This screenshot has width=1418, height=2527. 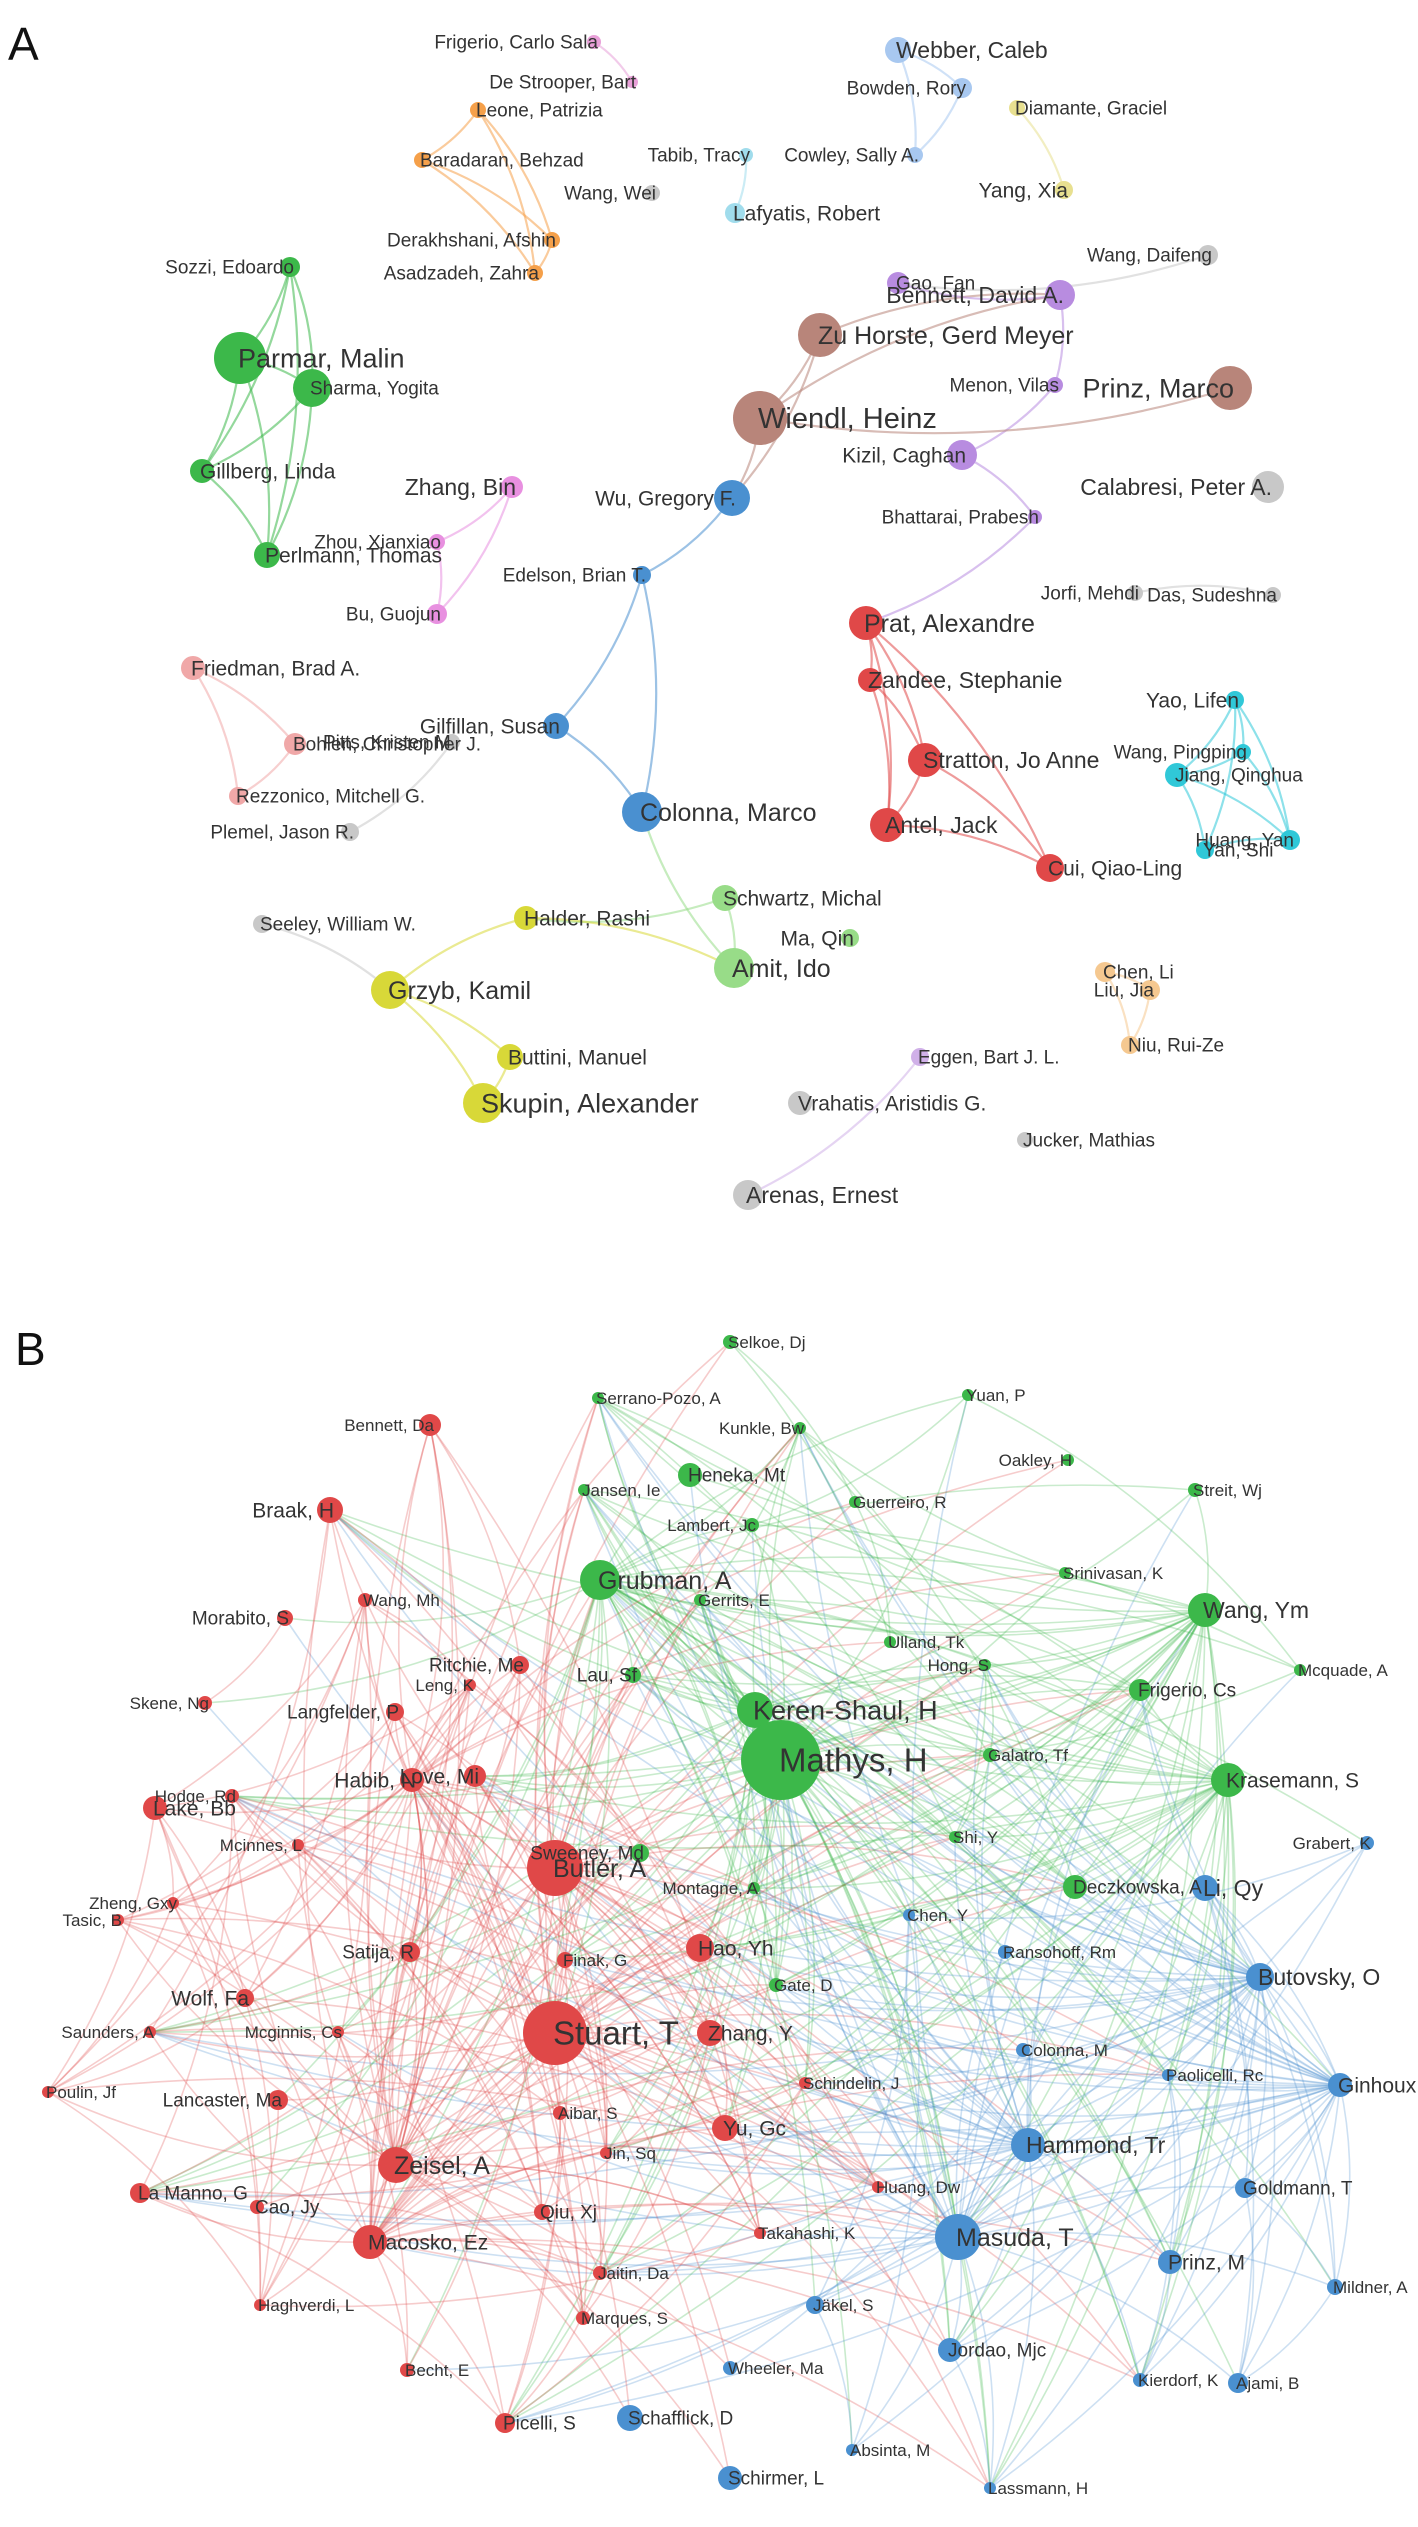 What do you see at coordinates (920, 1057) in the screenshot?
I see `node-eggen-bart-j-l` at bounding box center [920, 1057].